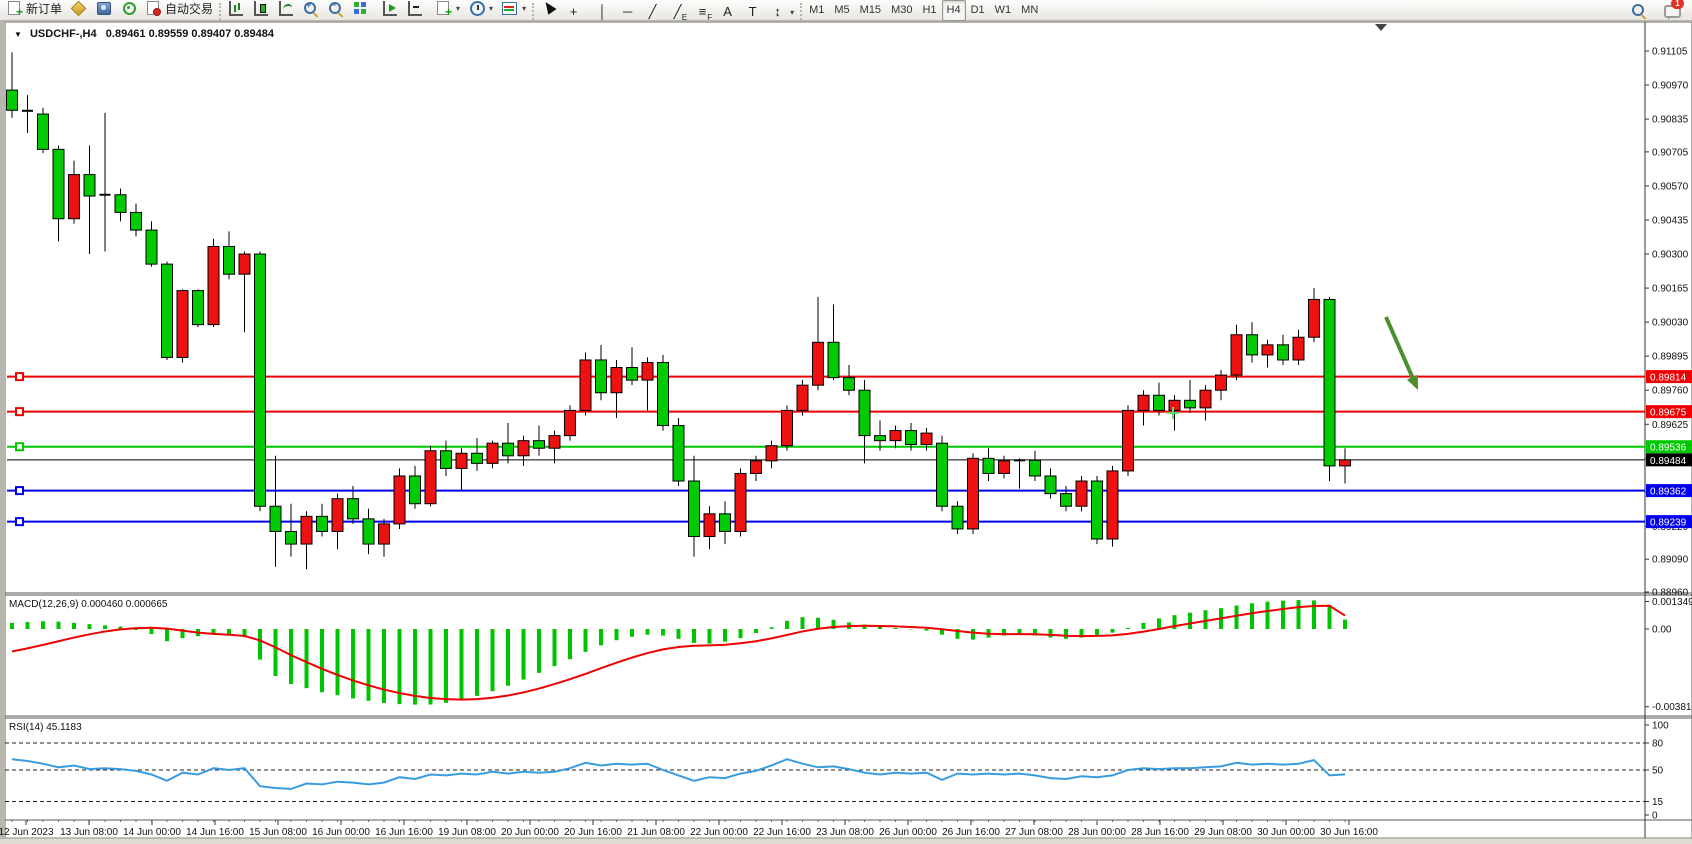 This screenshot has height=844, width=1692. Describe the element at coordinates (1638, 10) in the screenshot. I see `search-button` at that location.